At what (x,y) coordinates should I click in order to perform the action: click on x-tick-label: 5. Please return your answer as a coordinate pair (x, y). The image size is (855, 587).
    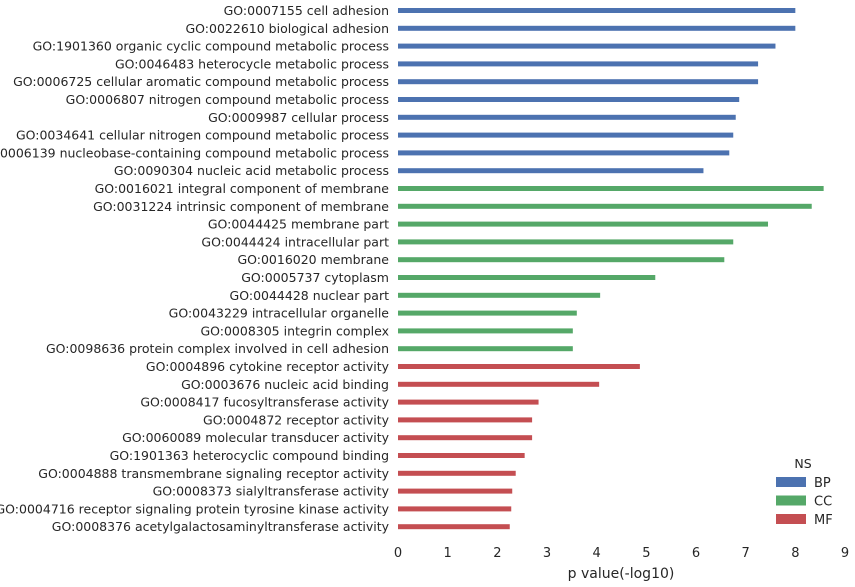
    Looking at the image, I should click on (646, 553).